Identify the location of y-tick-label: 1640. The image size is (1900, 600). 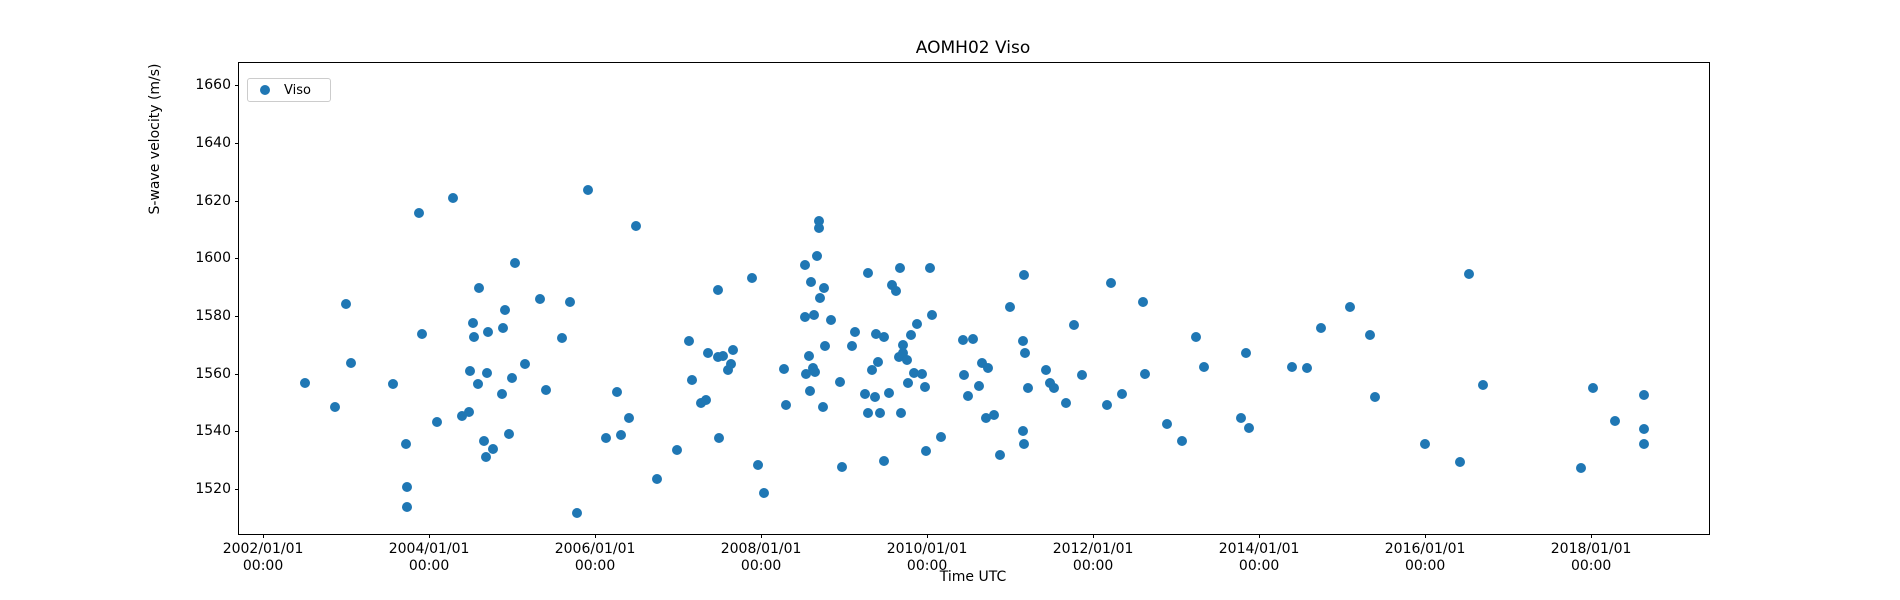
(213, 143).